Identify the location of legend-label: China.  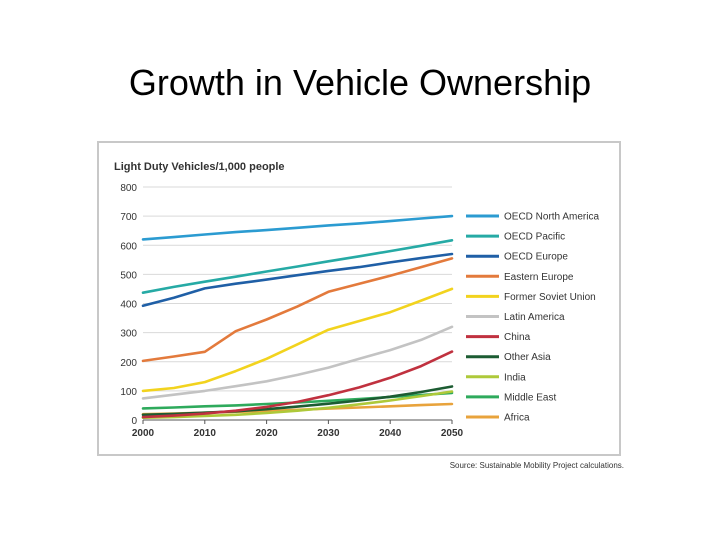
(517, 337).